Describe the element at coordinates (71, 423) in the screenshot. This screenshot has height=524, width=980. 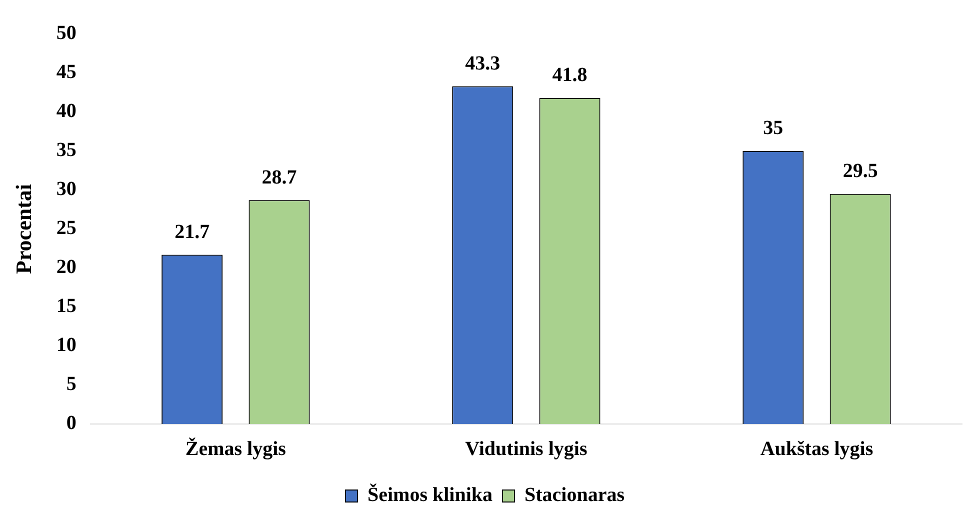
I see `y-tick-label: 0` at that location.